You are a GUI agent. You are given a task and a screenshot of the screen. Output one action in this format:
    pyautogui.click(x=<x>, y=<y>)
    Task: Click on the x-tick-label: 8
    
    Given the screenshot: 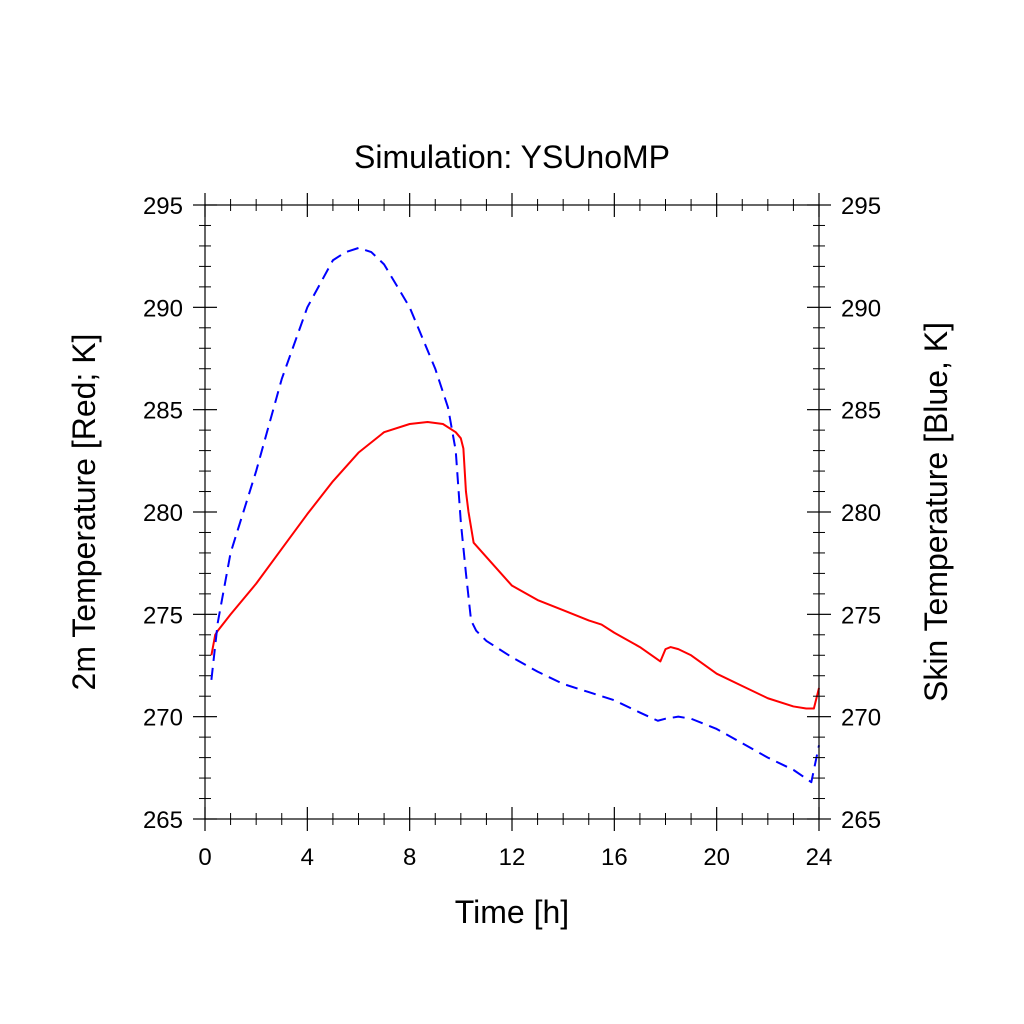 What is the action you would take?
    pyautogui.click(x=409, y=857)
    